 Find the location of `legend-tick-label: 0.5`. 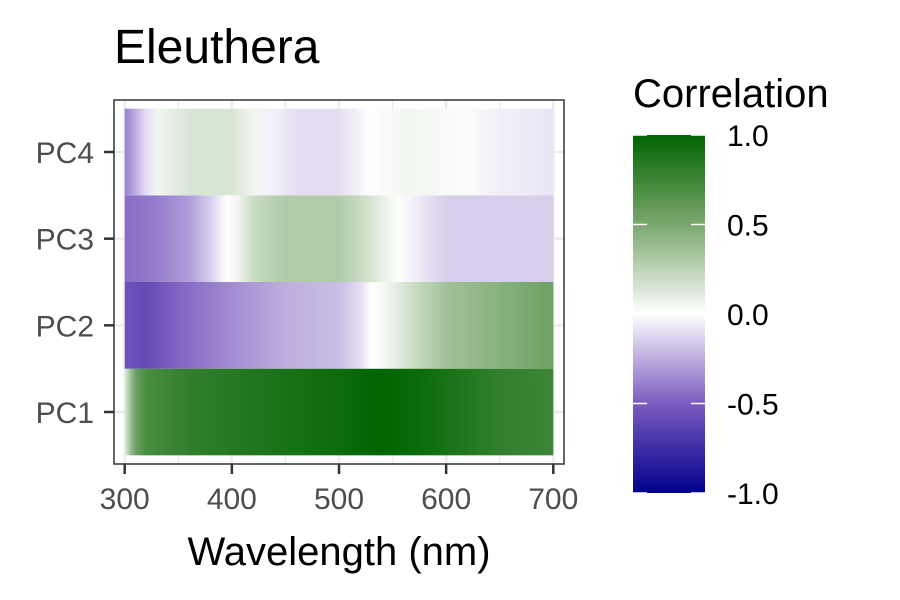

legend-tick-label: 0.5 is located at coordinates (748, 226).